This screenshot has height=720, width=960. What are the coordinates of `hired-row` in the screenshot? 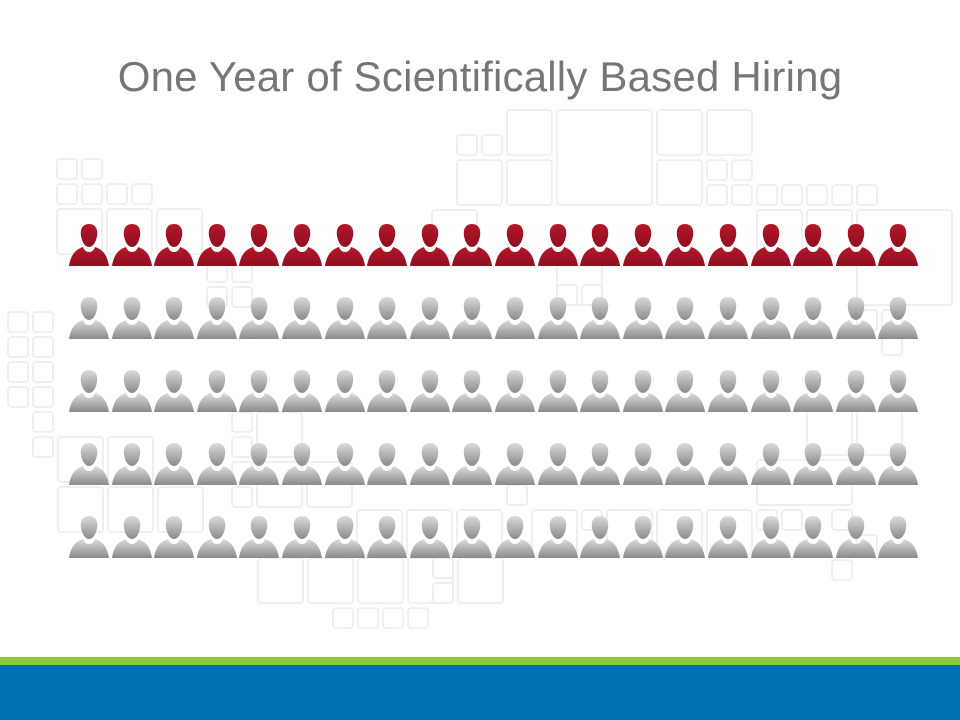 It's located at (498, 246).